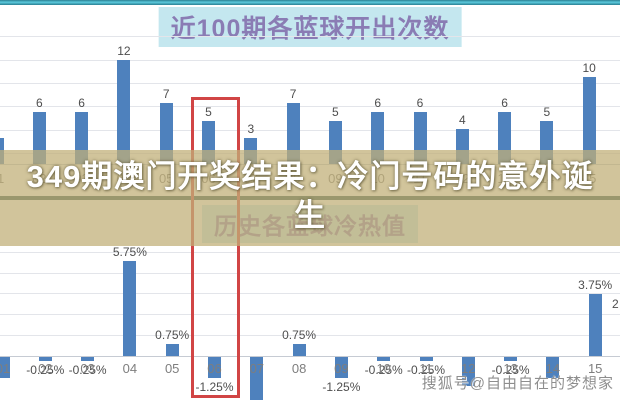 The height and width of the screenshot is (400, 620). Describe the element at coordinates (172, 368) in the screenshot. I see `category-label: 05` at that location.